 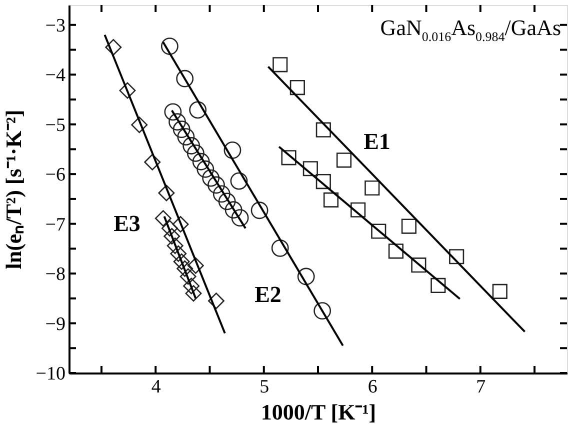 What do you see at coordinates (268, 294) in the screenshot?
I see `annotation: E2` at bounding box center [268, 294].